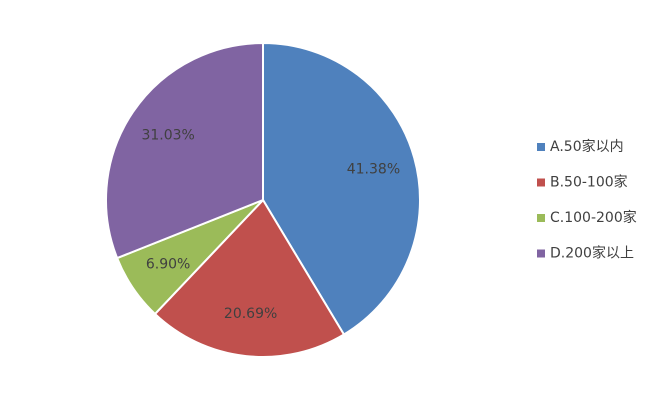 The width and height of the screenshot is (672, 400). Describe the element at coordinates (250, 314) in the screenshot. I see `data-label: 20.69%` at that location.